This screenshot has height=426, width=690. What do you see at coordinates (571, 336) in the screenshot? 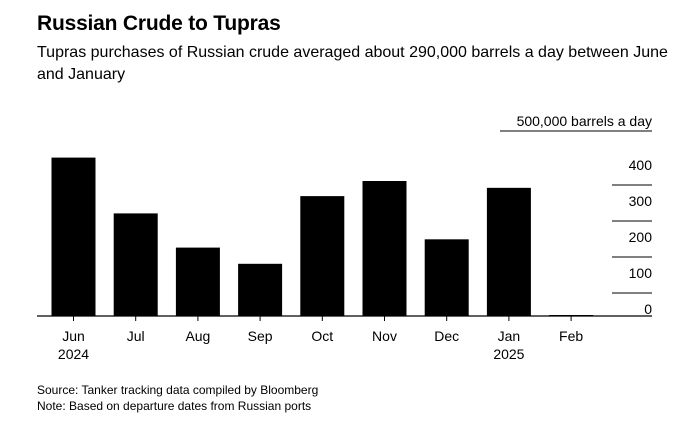
I see `x-tick-label: Feb` at bounding box center [571, 336].